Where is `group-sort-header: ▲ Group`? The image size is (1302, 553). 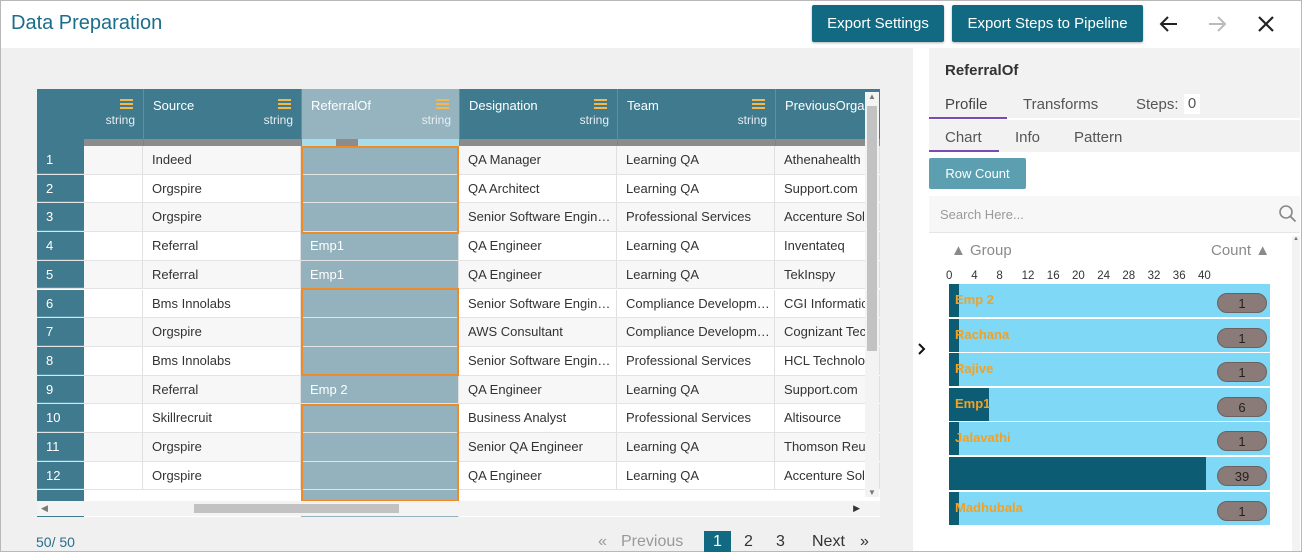 group-sort-header: ▲ Group is located at coordinates (981, 250).